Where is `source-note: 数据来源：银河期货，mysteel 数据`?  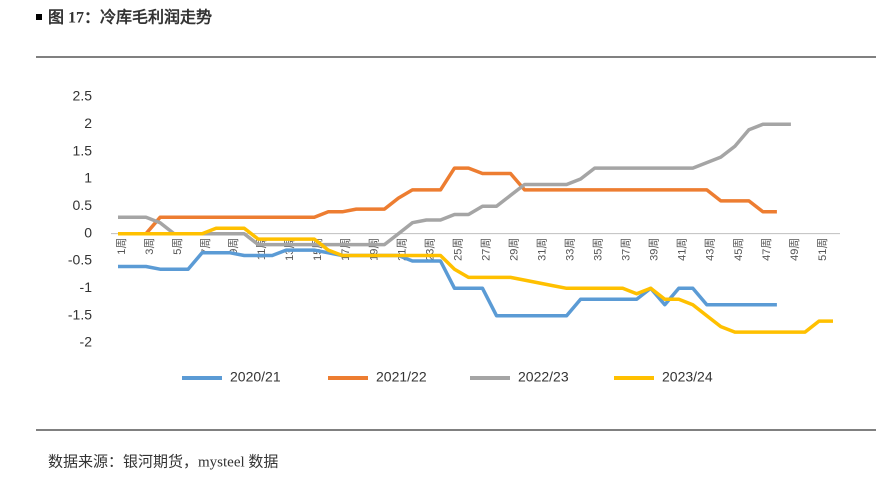
source-note: 数据来源：银河期货，mysteel 数据 is located at coordinates (163, 461).